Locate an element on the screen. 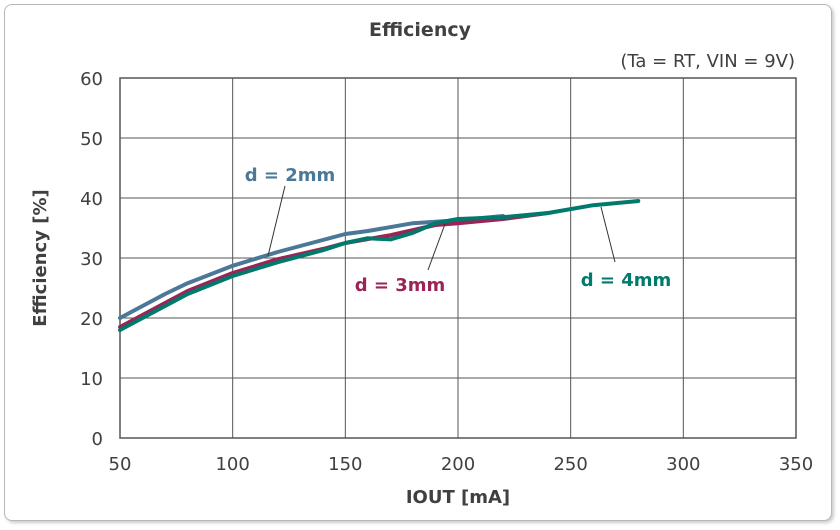  y-tick-label: 0 is located at coordinates (97, 439).